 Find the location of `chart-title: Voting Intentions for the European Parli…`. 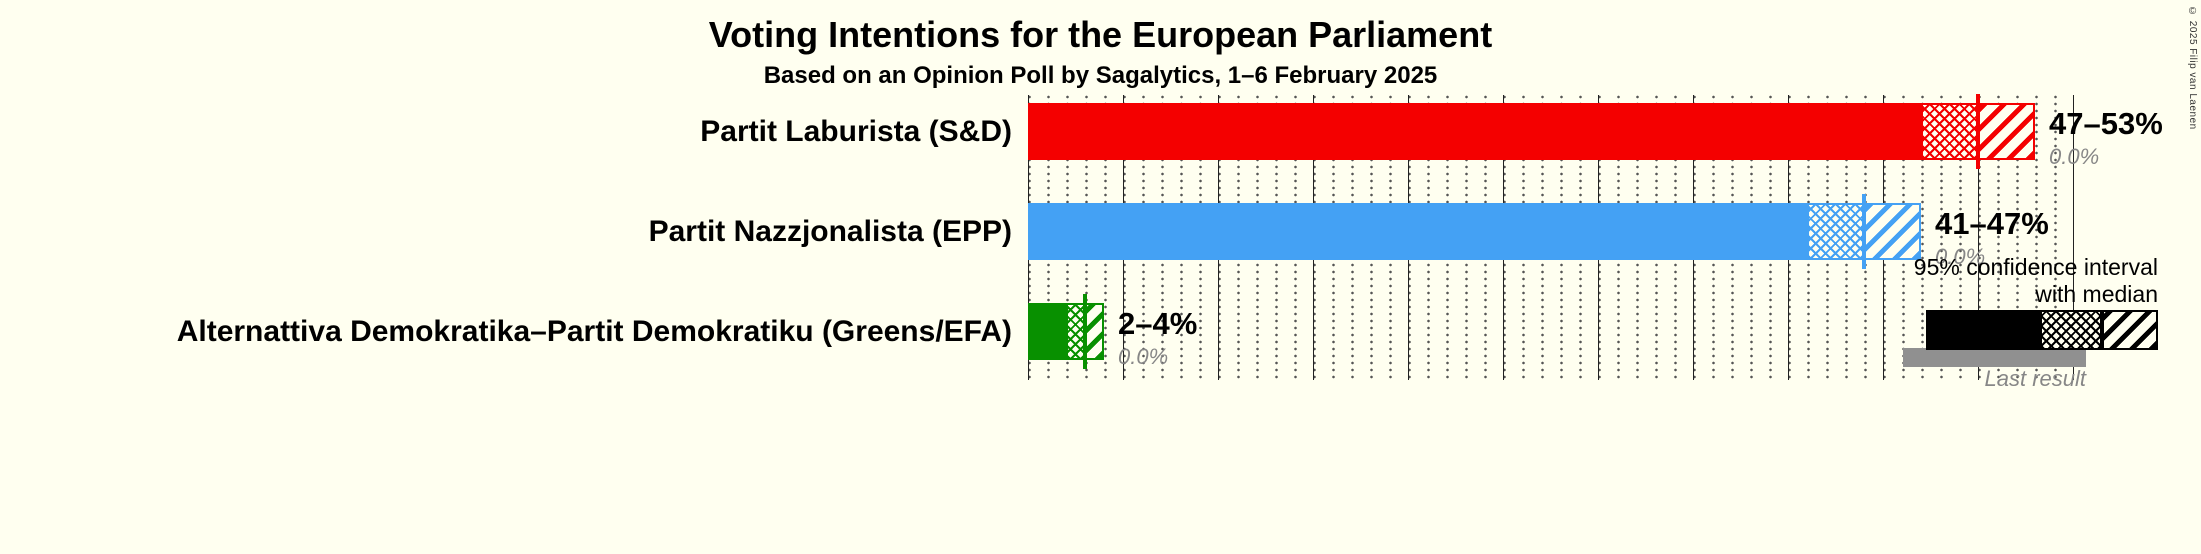

chart-title: Voting Intentions for the European Parli… is located at coordinates (1100, 34).